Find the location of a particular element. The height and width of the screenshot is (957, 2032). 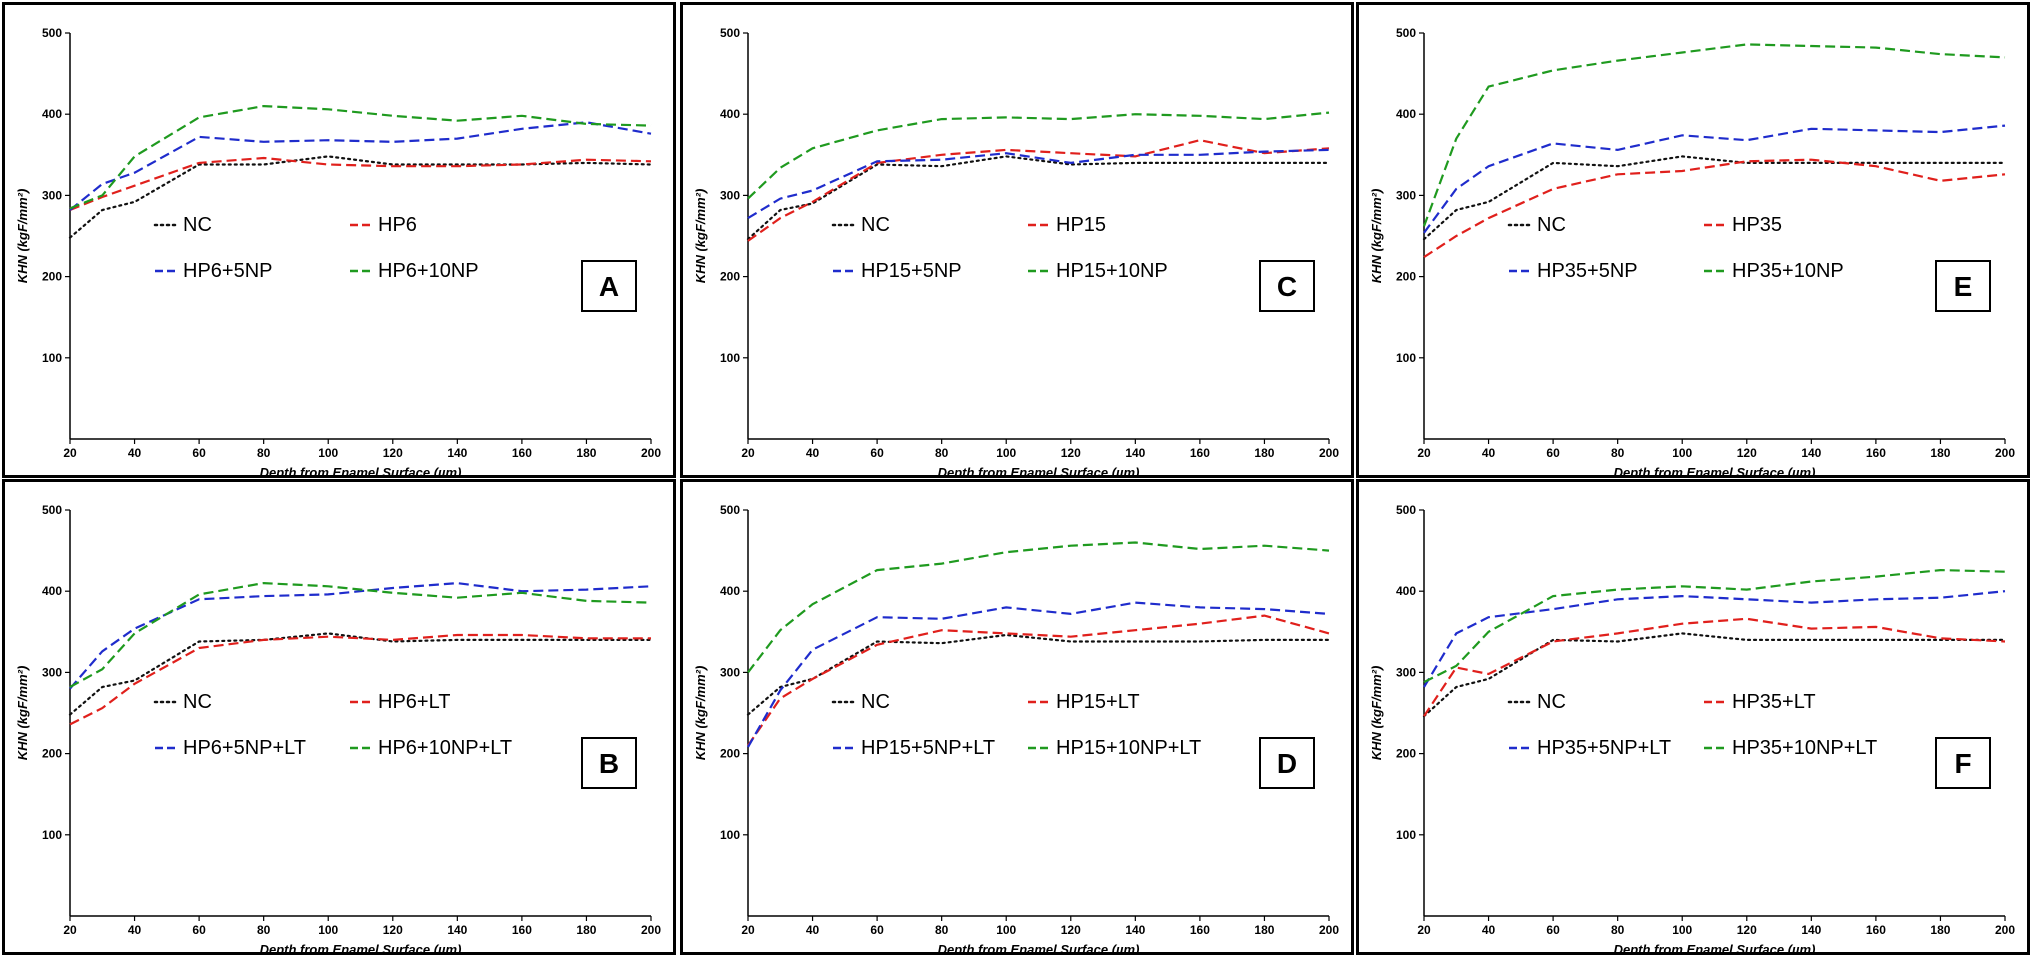

series-line-hp6-10np-lt is located at coordinates (360, 634).